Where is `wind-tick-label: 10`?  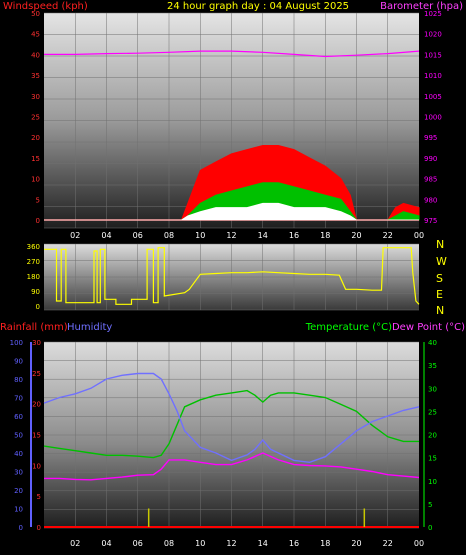 wind-tick-label: 10 is located at coordinates (35, 180).